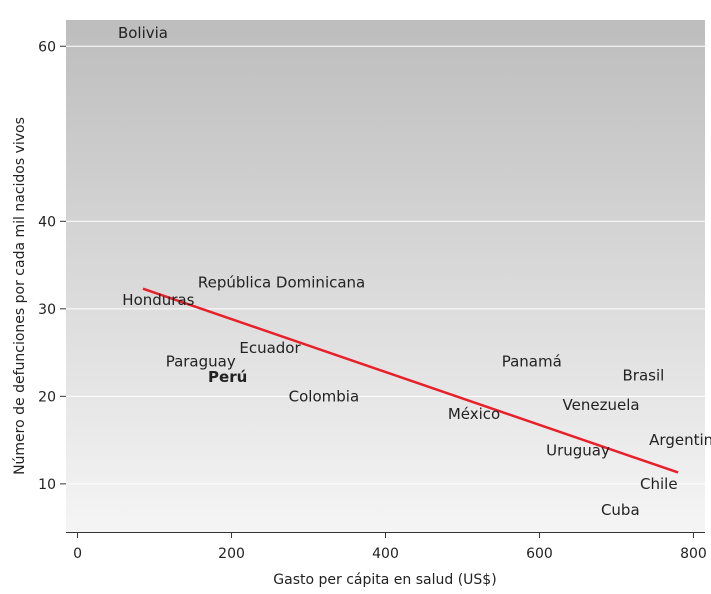 The width and height of the screenshot is (711, 594). Describe the element at coordinates (385, 554) in the screenshot. I see `x-tick-label: 400` at that location.